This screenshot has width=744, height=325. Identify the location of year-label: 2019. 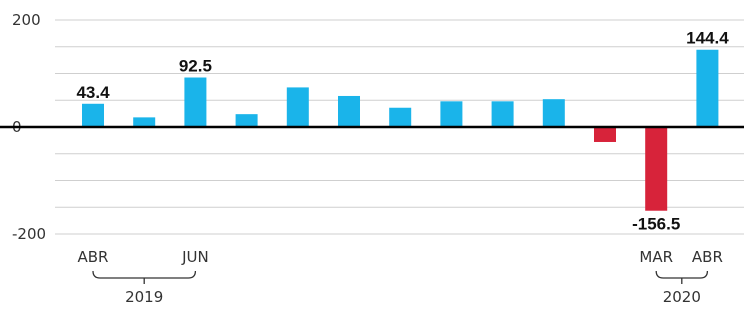
(144, 297).